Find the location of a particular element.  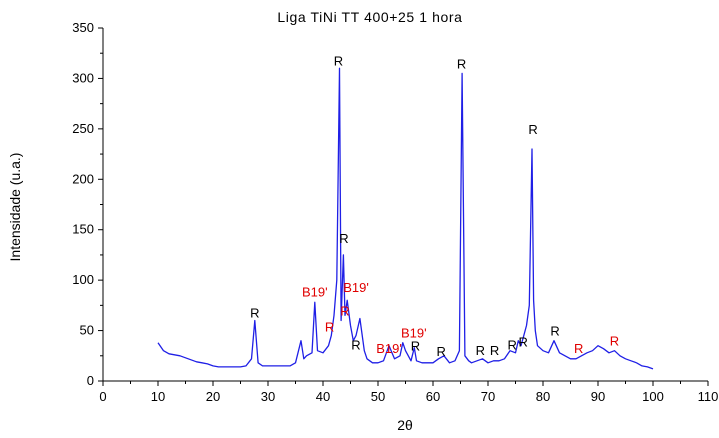

y-tick-label: 200 is located at coordinates (83, 178).